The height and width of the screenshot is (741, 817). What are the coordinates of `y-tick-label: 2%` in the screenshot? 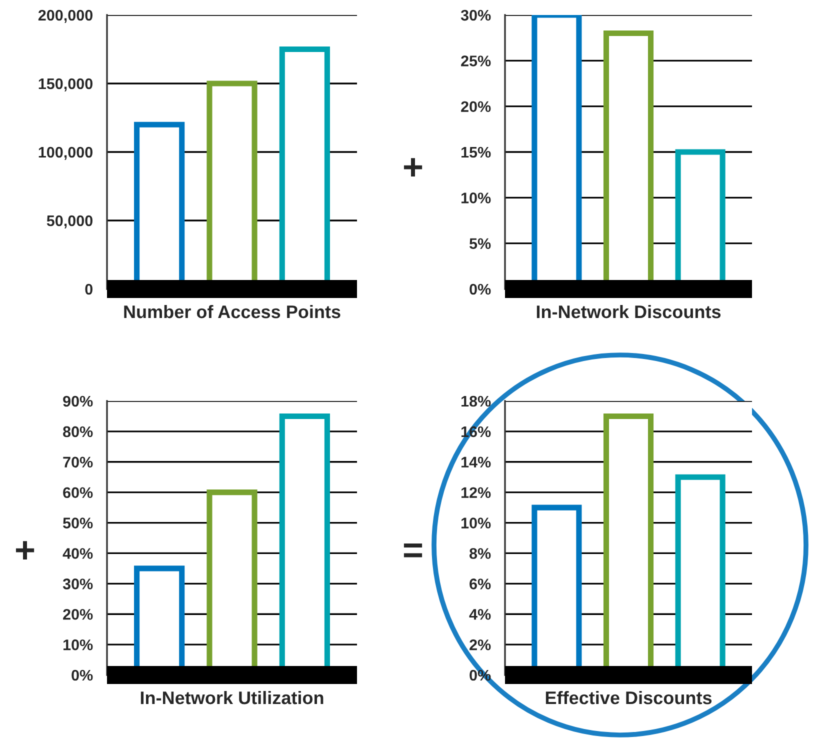 It's located at (480, 644).